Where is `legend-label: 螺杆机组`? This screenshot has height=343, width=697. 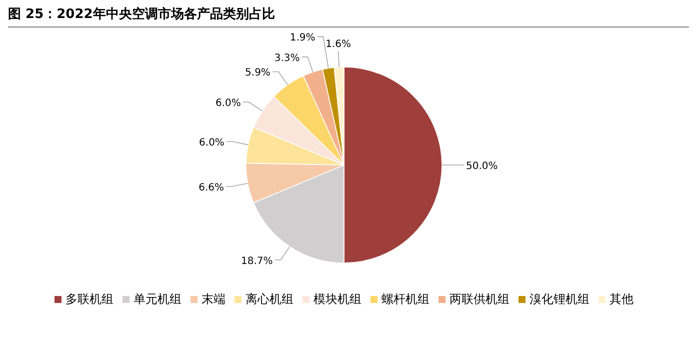 legend-label: 螺杆机组 is located at coordinates (406, 299).